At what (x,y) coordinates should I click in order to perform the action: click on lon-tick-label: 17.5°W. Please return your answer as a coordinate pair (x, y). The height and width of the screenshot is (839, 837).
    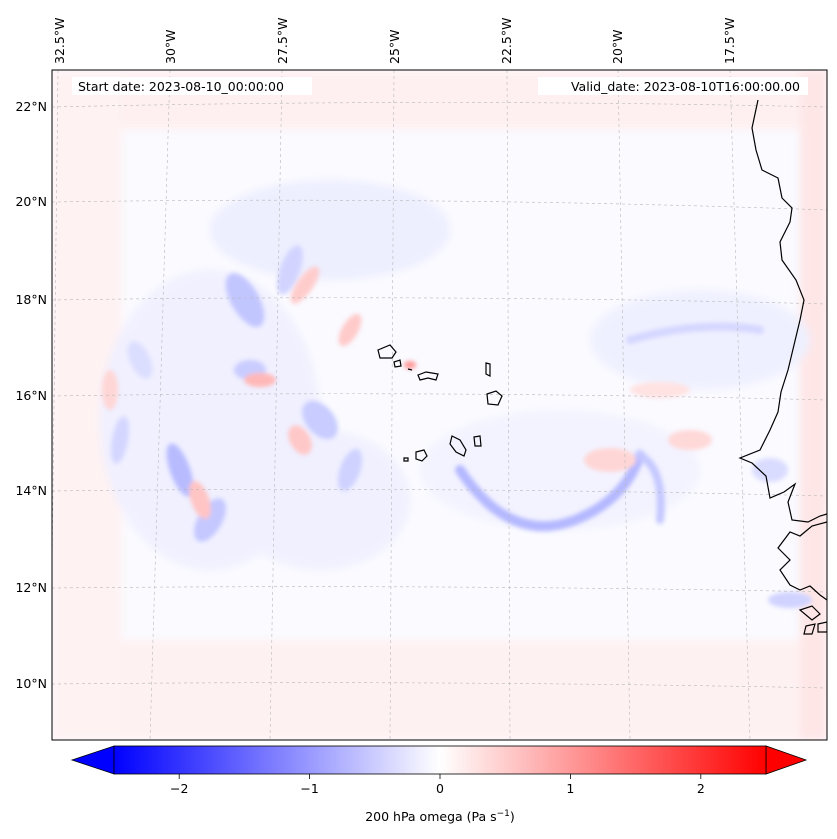
    Looking at the image, I should click on (729, 41).